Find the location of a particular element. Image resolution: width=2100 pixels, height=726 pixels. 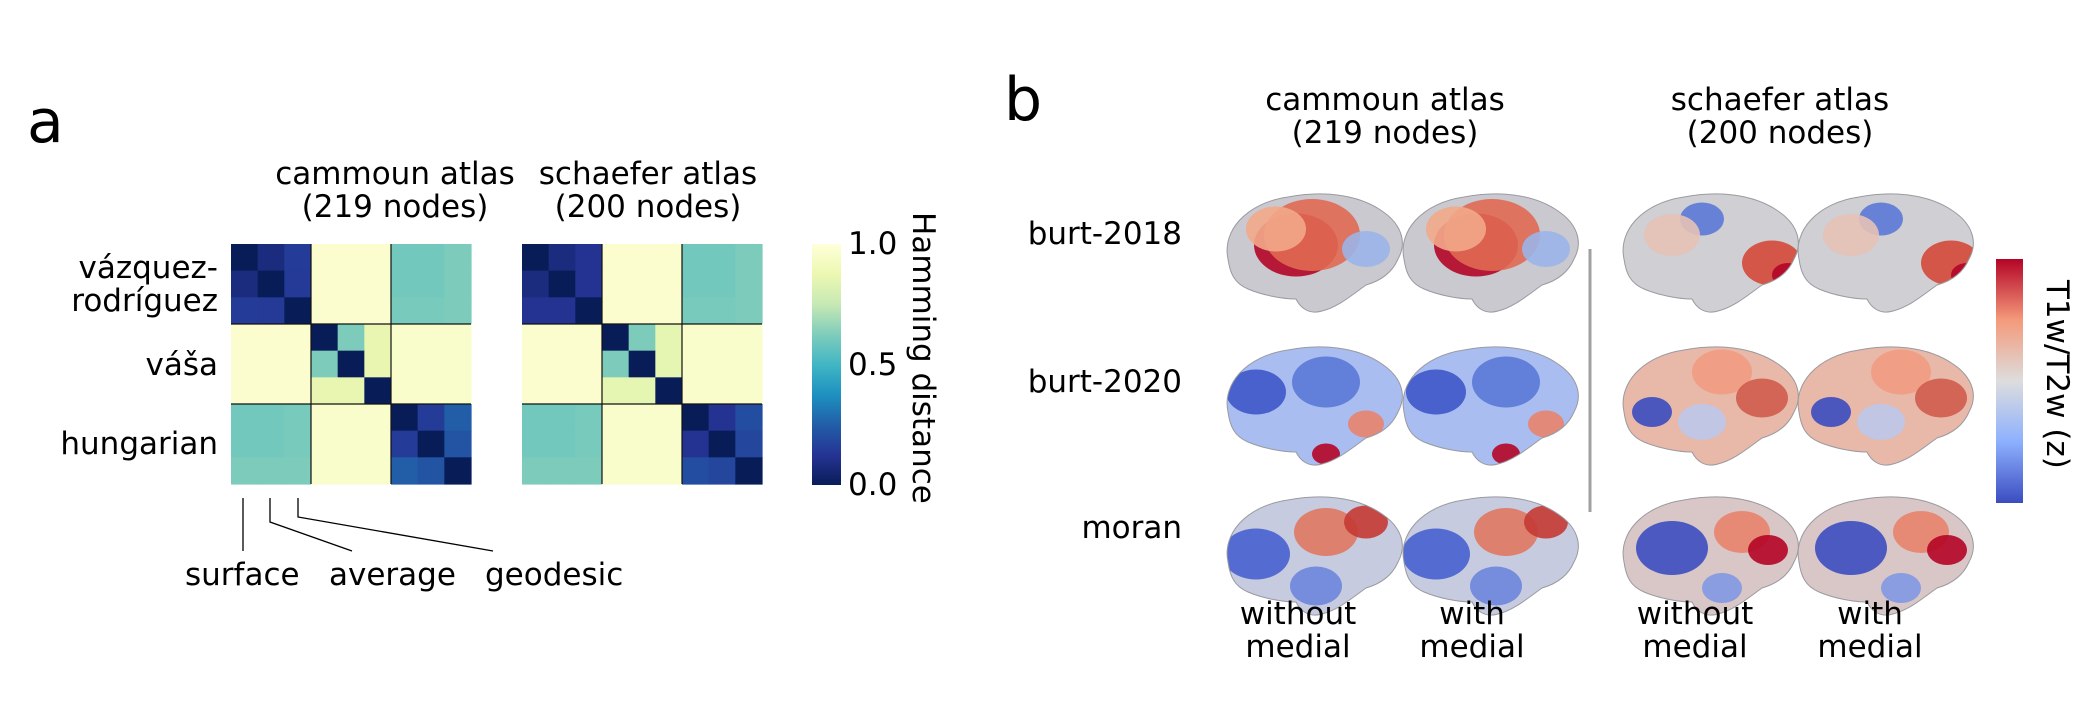

row-label-moran: moran is located at coordinates (1131, 528).